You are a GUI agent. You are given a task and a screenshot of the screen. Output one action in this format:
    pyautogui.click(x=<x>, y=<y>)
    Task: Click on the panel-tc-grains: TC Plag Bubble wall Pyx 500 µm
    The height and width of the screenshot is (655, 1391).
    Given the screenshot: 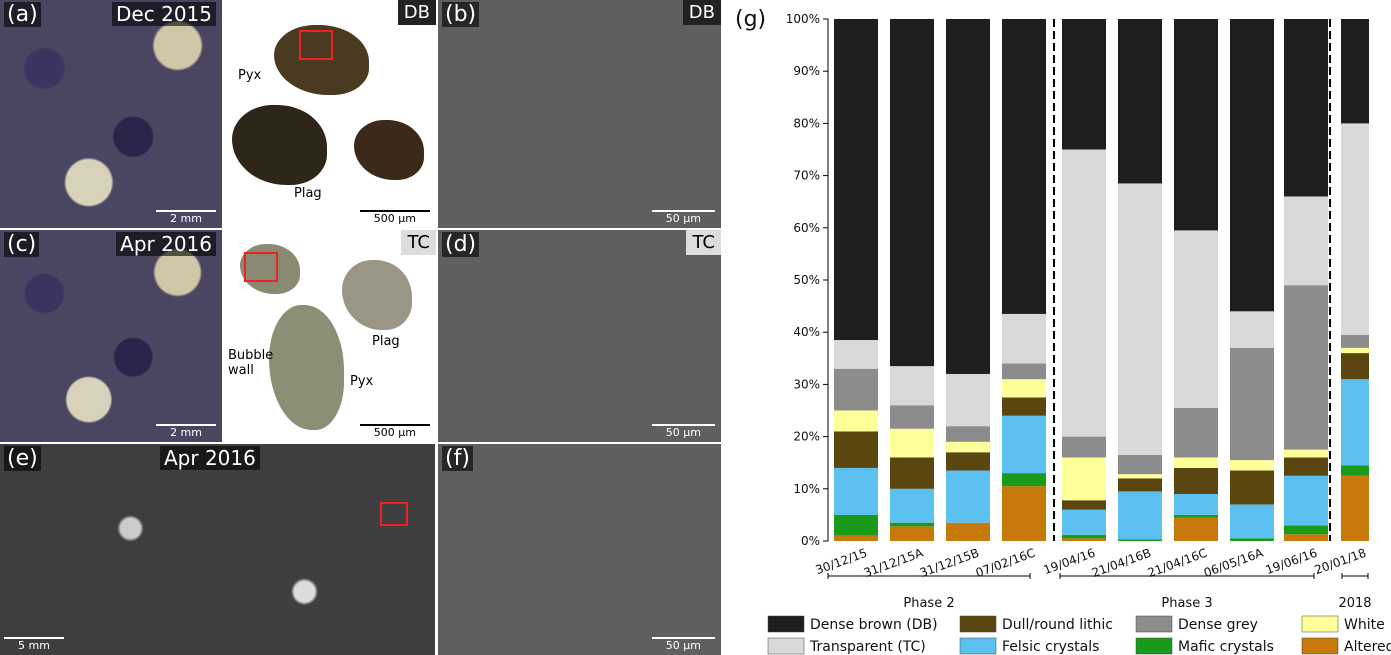 What is the action you would take?
    pyautogui.click(x=330, y=336)
    